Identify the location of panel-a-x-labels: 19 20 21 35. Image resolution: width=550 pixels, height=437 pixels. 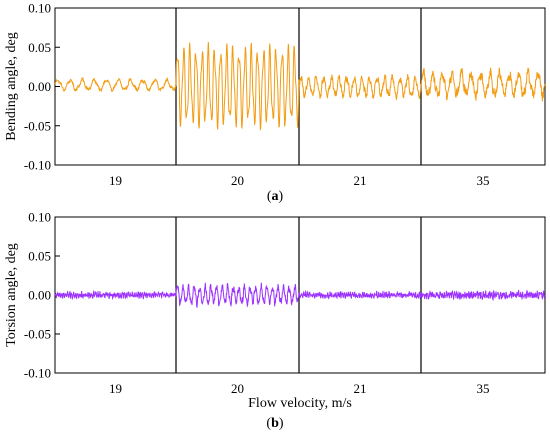
(299, 180).